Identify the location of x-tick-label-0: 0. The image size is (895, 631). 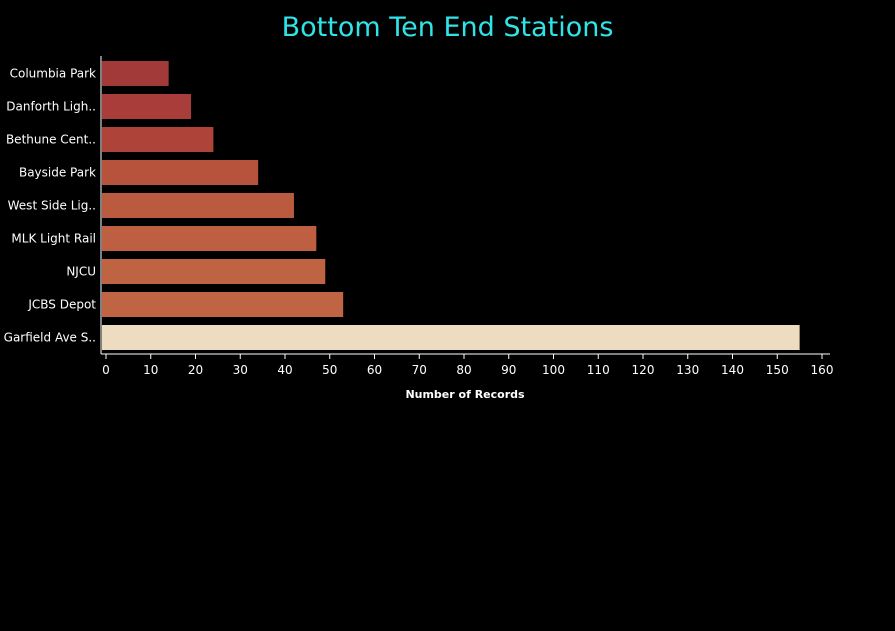
(106, 370).